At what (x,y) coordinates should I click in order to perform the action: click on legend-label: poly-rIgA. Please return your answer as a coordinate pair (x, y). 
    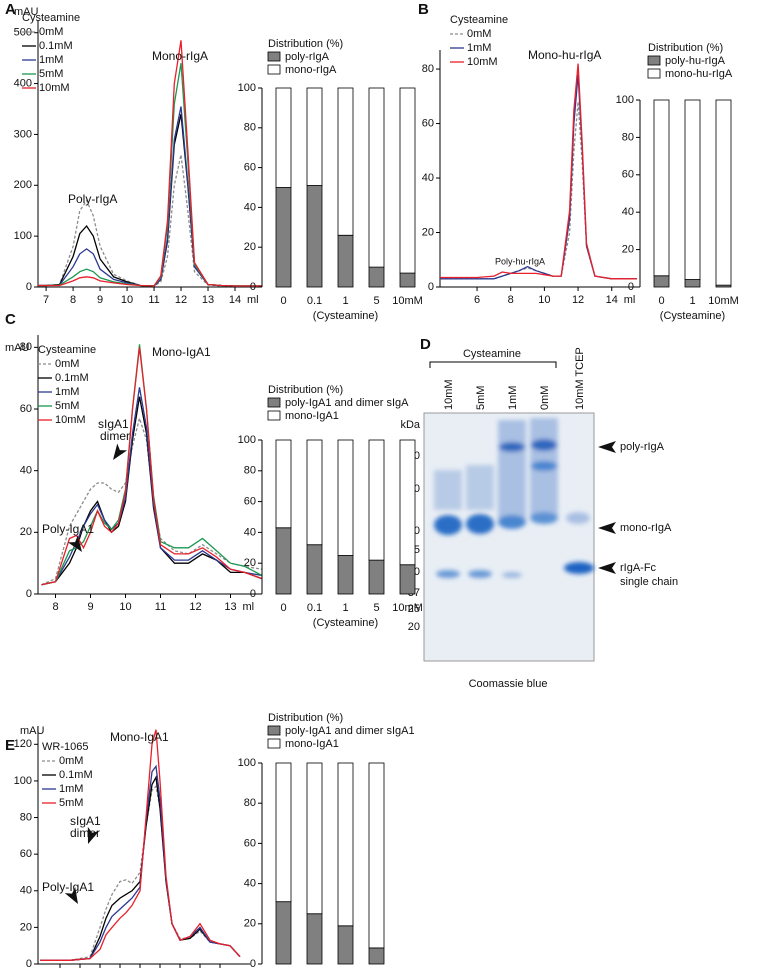
    Looking at the image, I should click on (307, 57).